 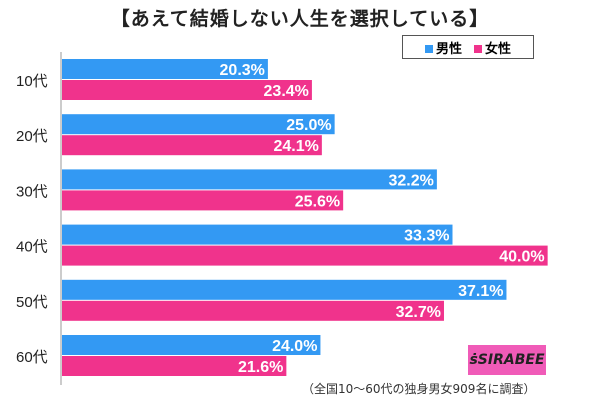 I want to click on data-label: 25.0%, so click(x=308, y=125).